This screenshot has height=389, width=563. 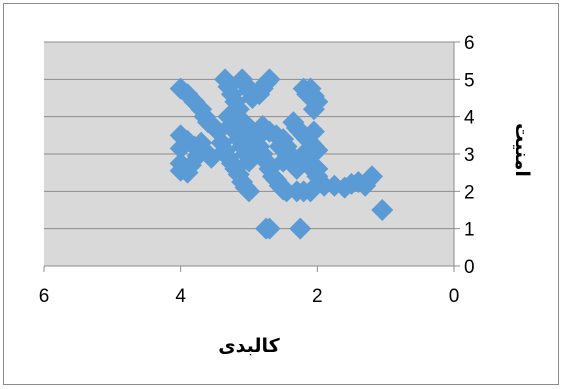 What do you see at coordinates (469, 43) in the screenshot?
I see `y-tick-label: 6` at bounding box center [469, 43].